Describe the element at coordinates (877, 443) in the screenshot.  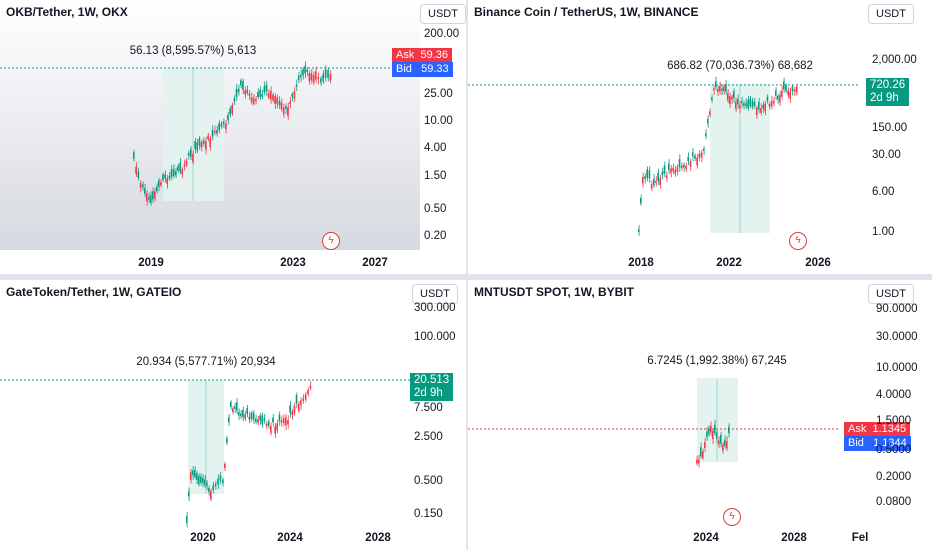
I see `mnt-bid-tag: Bid 1.1344` at that location.